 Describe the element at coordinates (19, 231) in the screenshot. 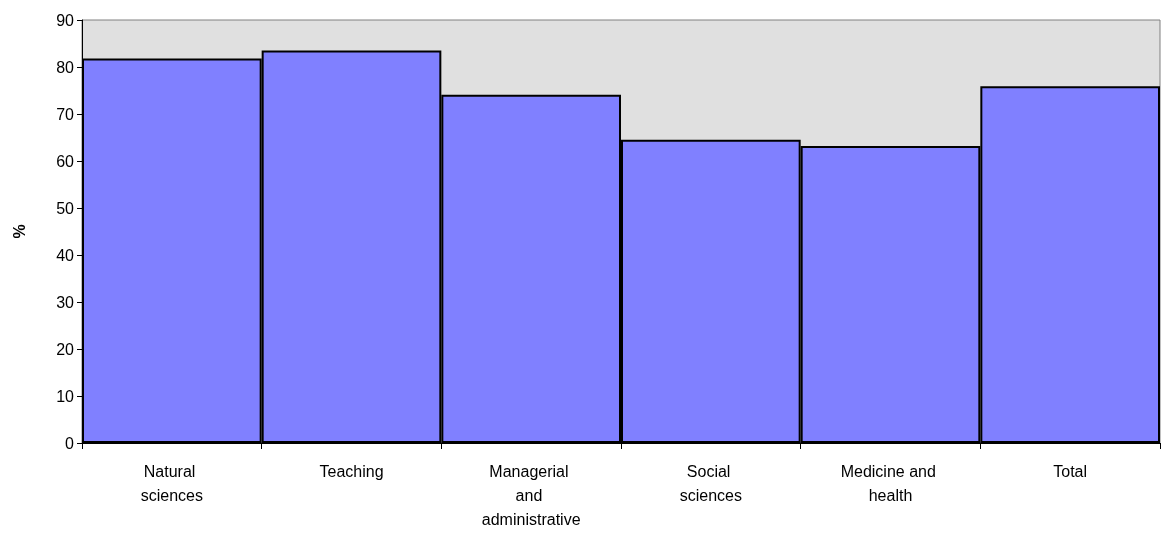

I see `y-axis-title: %` at that location.